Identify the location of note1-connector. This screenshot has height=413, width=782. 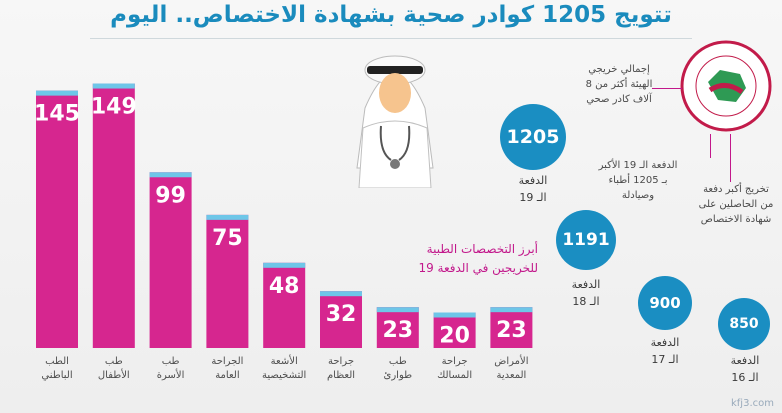
(667, 88).